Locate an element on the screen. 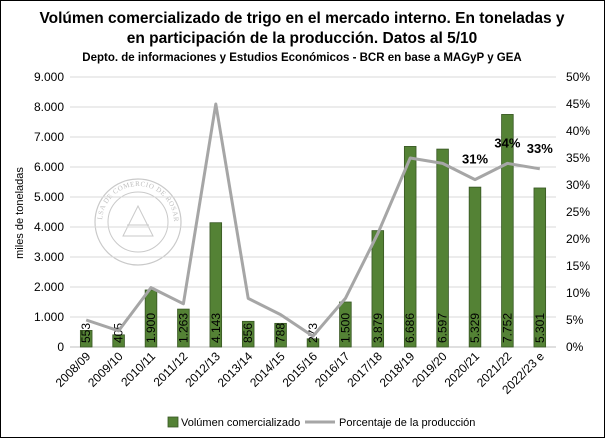 The width and height of the screenshot is (605, 438). x-tick-label: 2017/18 is located at coordinates (364, 369).